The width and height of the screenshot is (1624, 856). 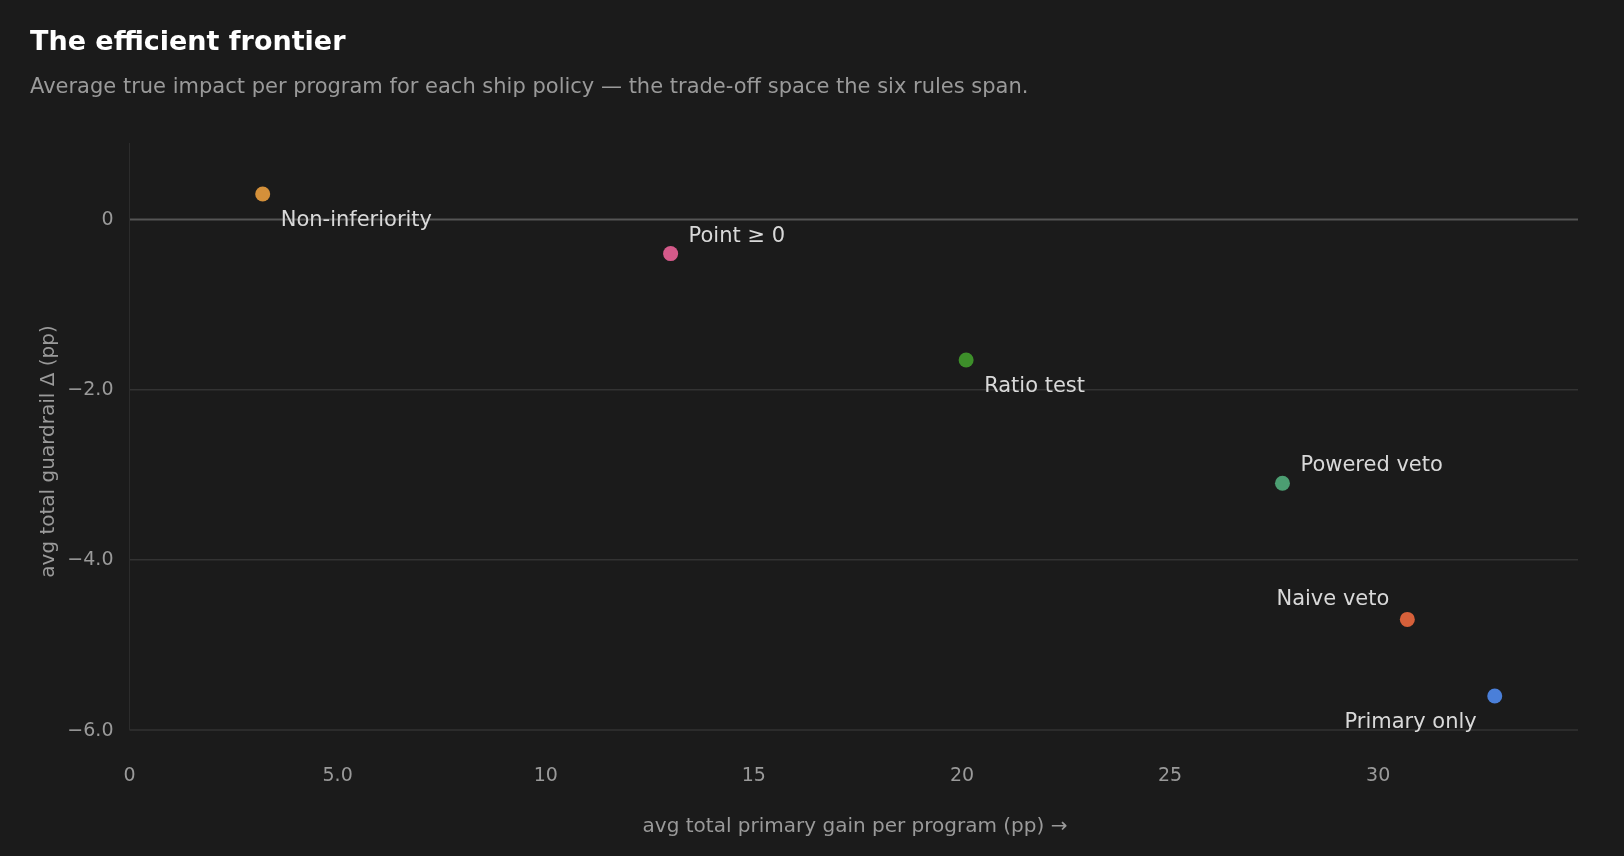 What do you see at coordinates (356, 219) in the screenshot?
I see `series-label: Non-inferiority` at bounding box center [356, 219].